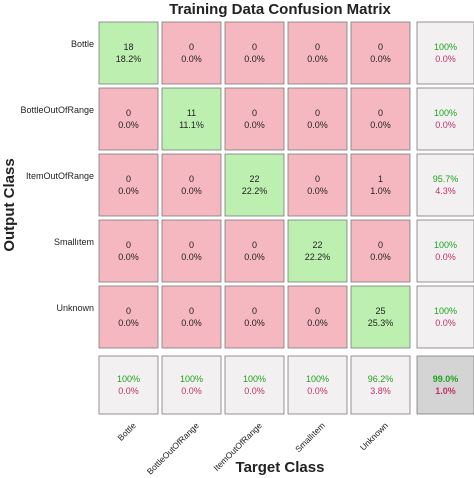 Image resolution: width=474 pixels, height=478 pixels. What do you see at coordinates (126, 431) in the screenshot?
I see `x-tick-label: Bottle` at bounding box center [126, 431].